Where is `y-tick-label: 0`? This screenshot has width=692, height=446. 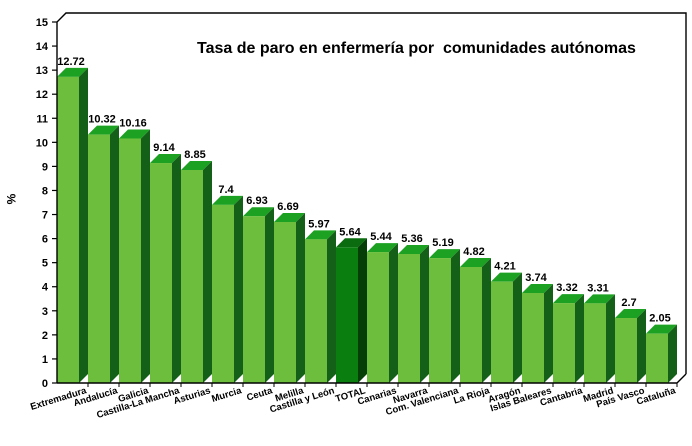 y-tick-label: 0 is located at coordinates (45, 384).